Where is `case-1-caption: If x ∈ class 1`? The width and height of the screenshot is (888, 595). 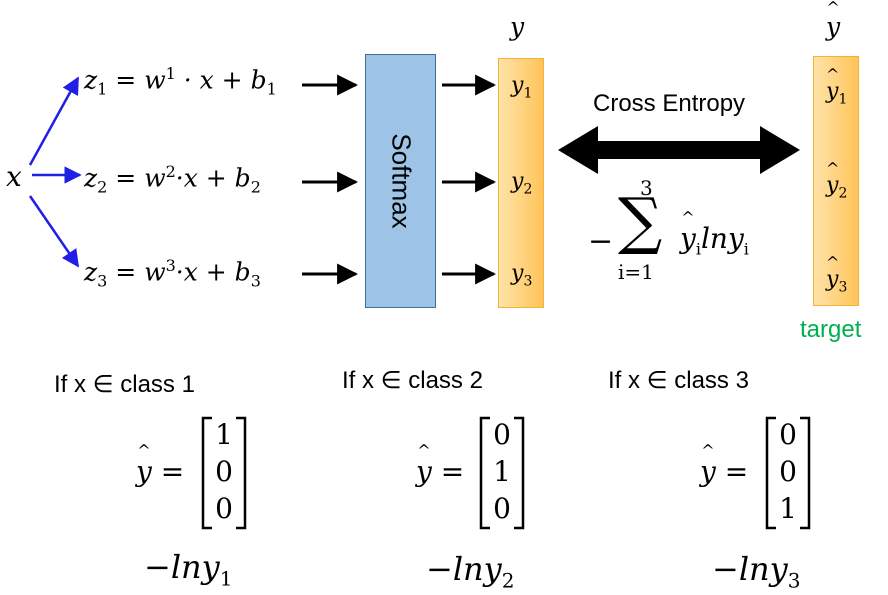
case-1-caption: If x ∈ class 1 is located at coordinates (124, 384).